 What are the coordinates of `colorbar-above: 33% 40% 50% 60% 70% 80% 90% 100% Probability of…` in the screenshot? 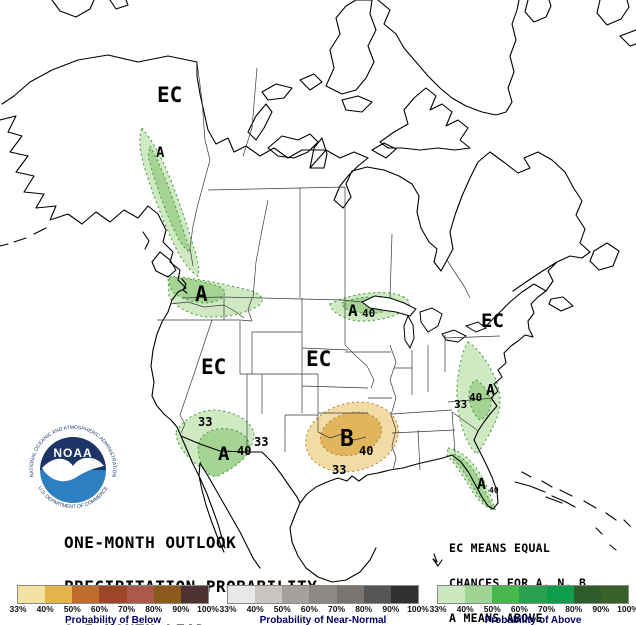 It's located at (532, 605).